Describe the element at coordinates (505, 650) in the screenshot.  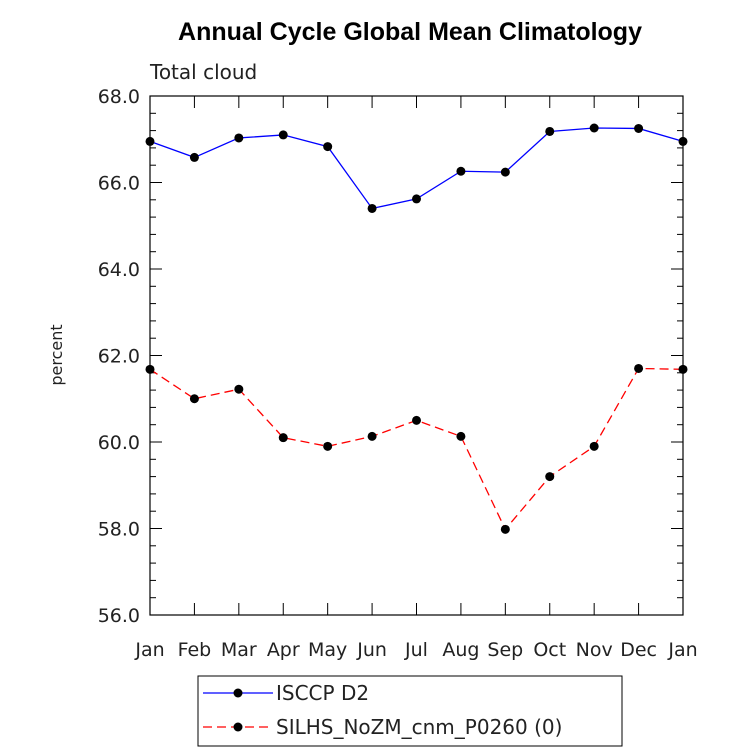
I see `x-tick-label: Sep` at that location.